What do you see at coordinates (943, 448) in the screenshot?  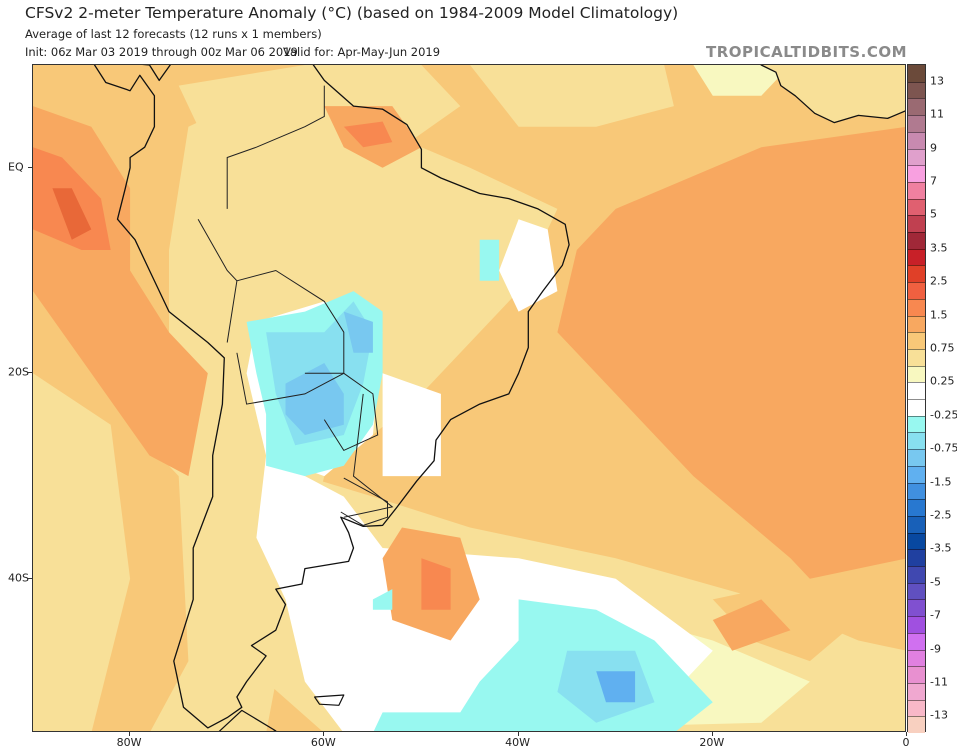 I see `colorbar-label: -0.75` at bounding box center [943, 448].